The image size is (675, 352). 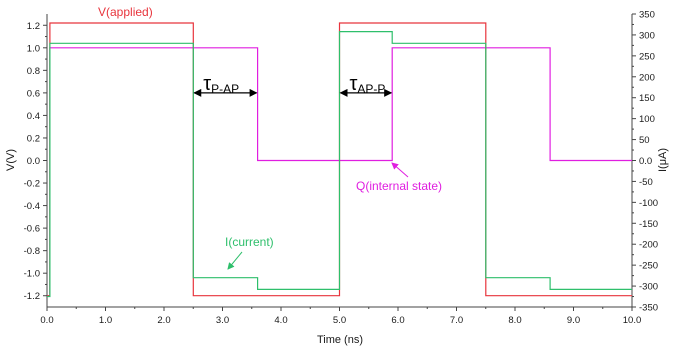 What do you see at coordinates (125, 12) in the screenshot?
I see `label-v-applied: V(applied)` at bounding box center [125, 12].